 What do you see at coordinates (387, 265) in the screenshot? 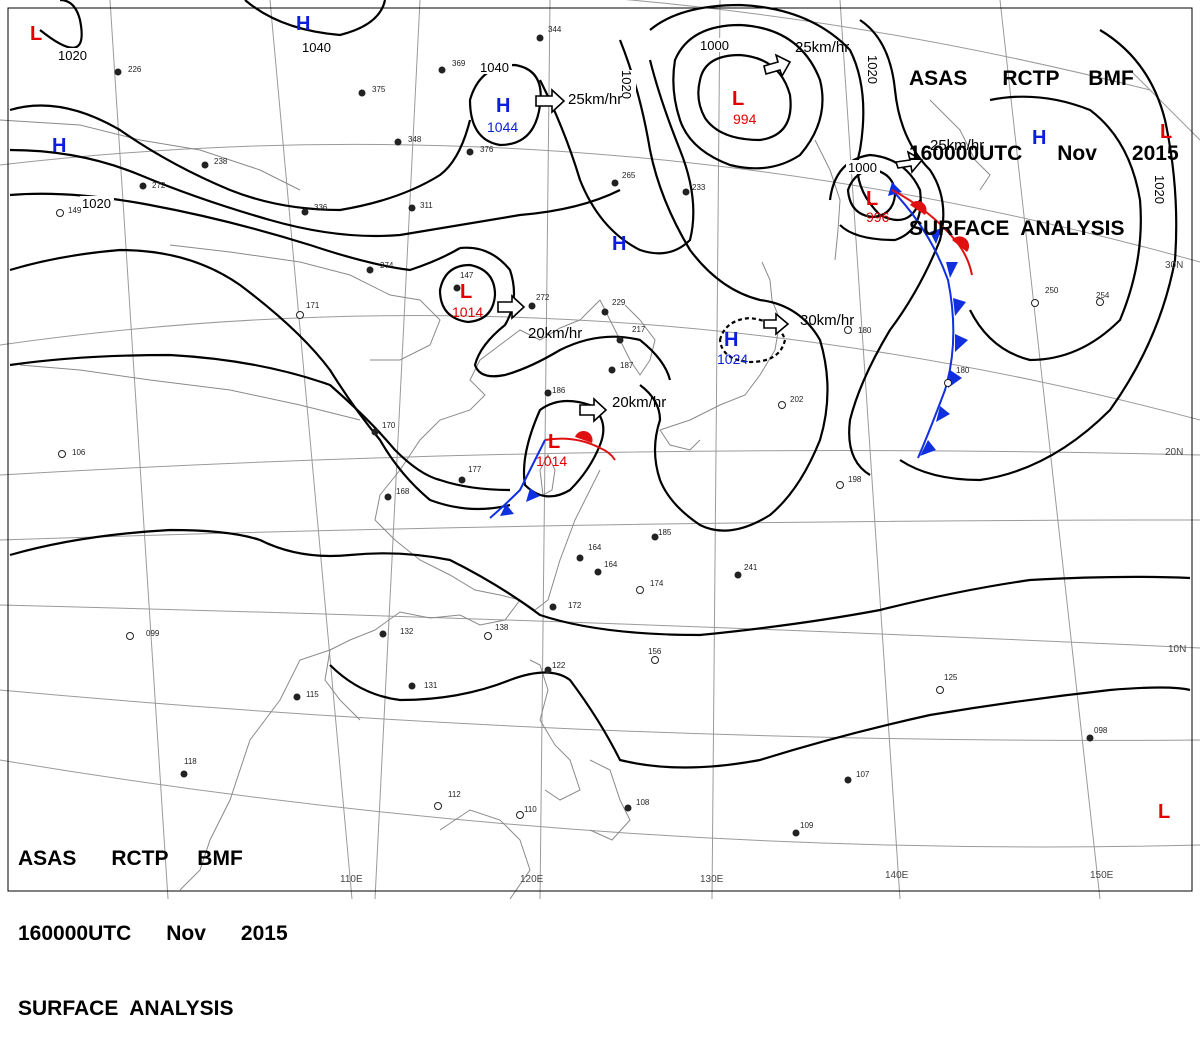
I see `station-value: 274` at bounding box center [387, 265].